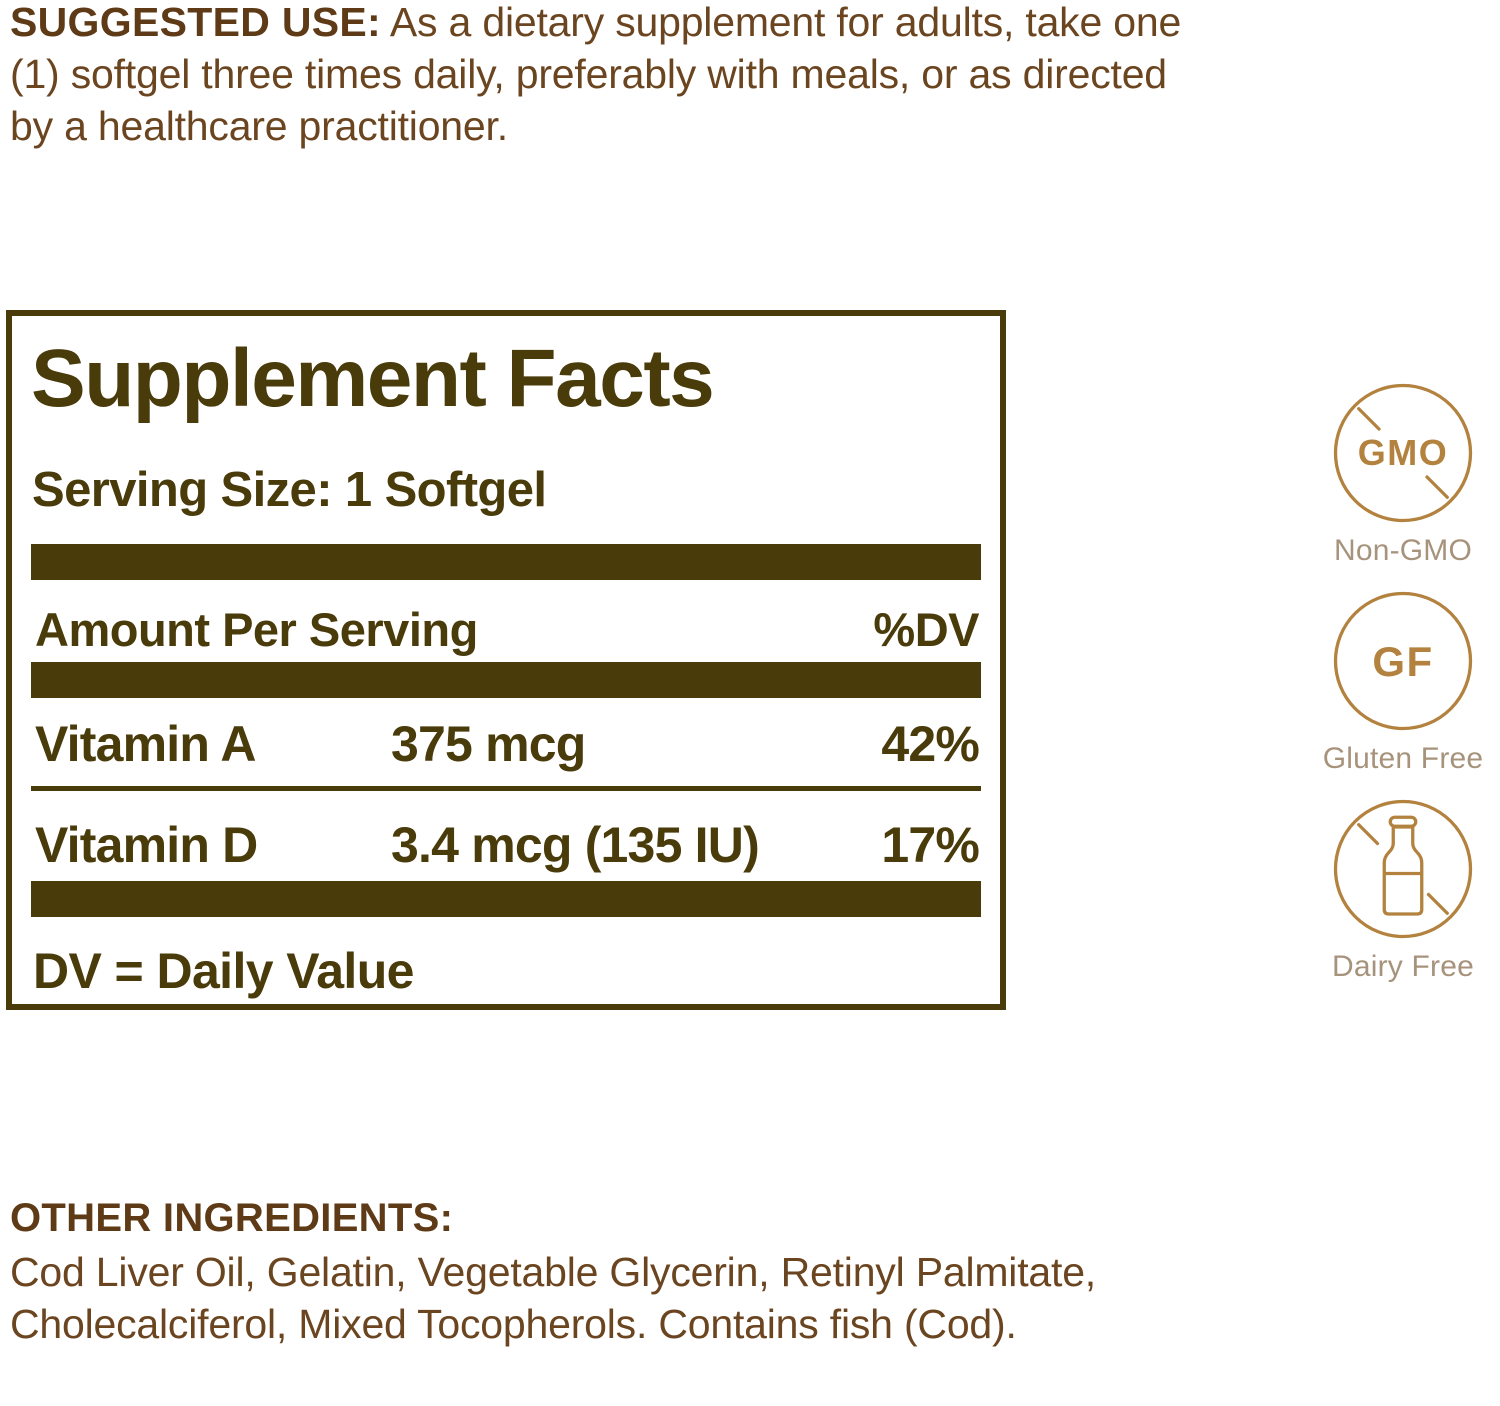  I want to click on rule-below-nutrients, so click(506, 899).